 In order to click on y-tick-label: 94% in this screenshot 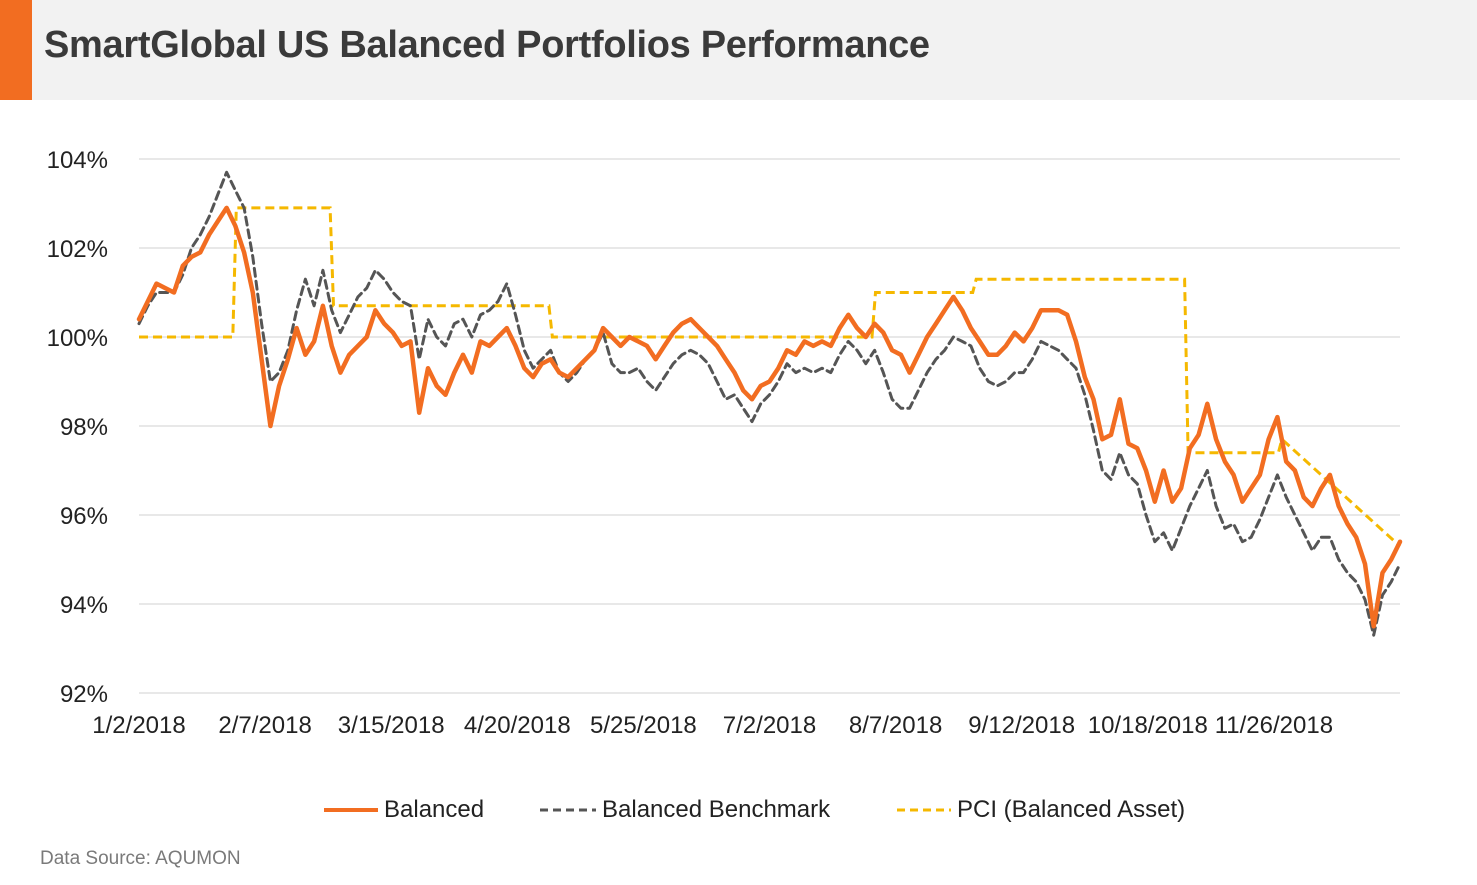, I will do `click(84, 605)`.